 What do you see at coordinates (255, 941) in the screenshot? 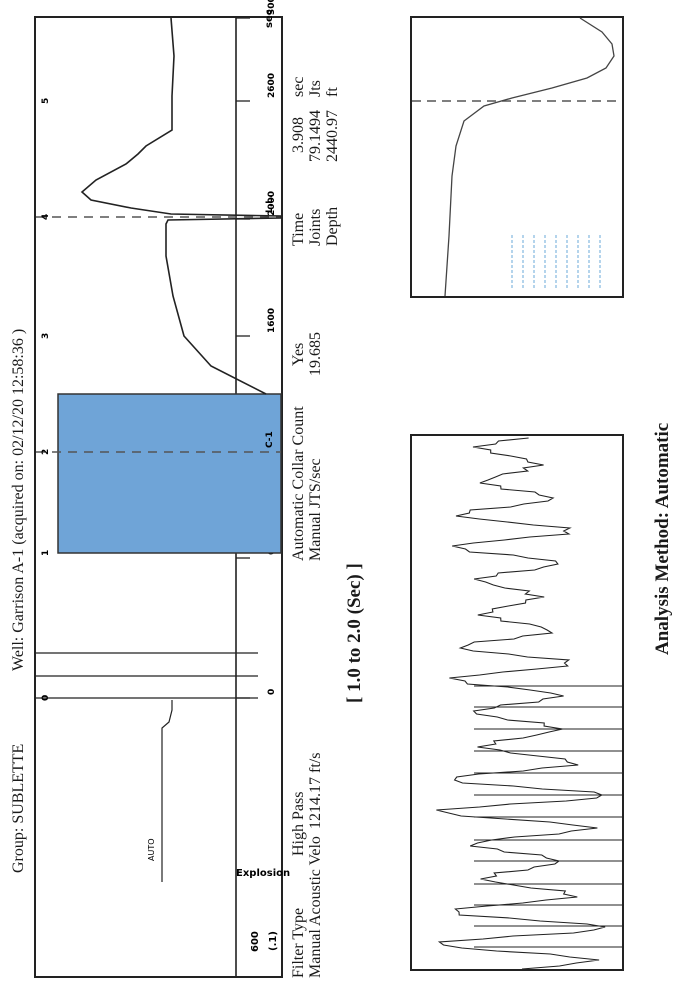
I see `top-label: 600` at bounding box center [255, 941].